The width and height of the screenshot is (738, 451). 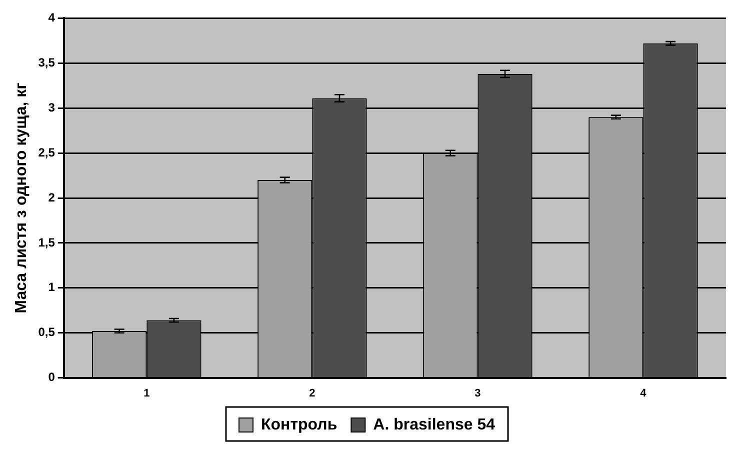 What do you see at coordinates (52, 197) in the screenshot?
I see `y-tick-label: 2` at bounding box center [52, 197].